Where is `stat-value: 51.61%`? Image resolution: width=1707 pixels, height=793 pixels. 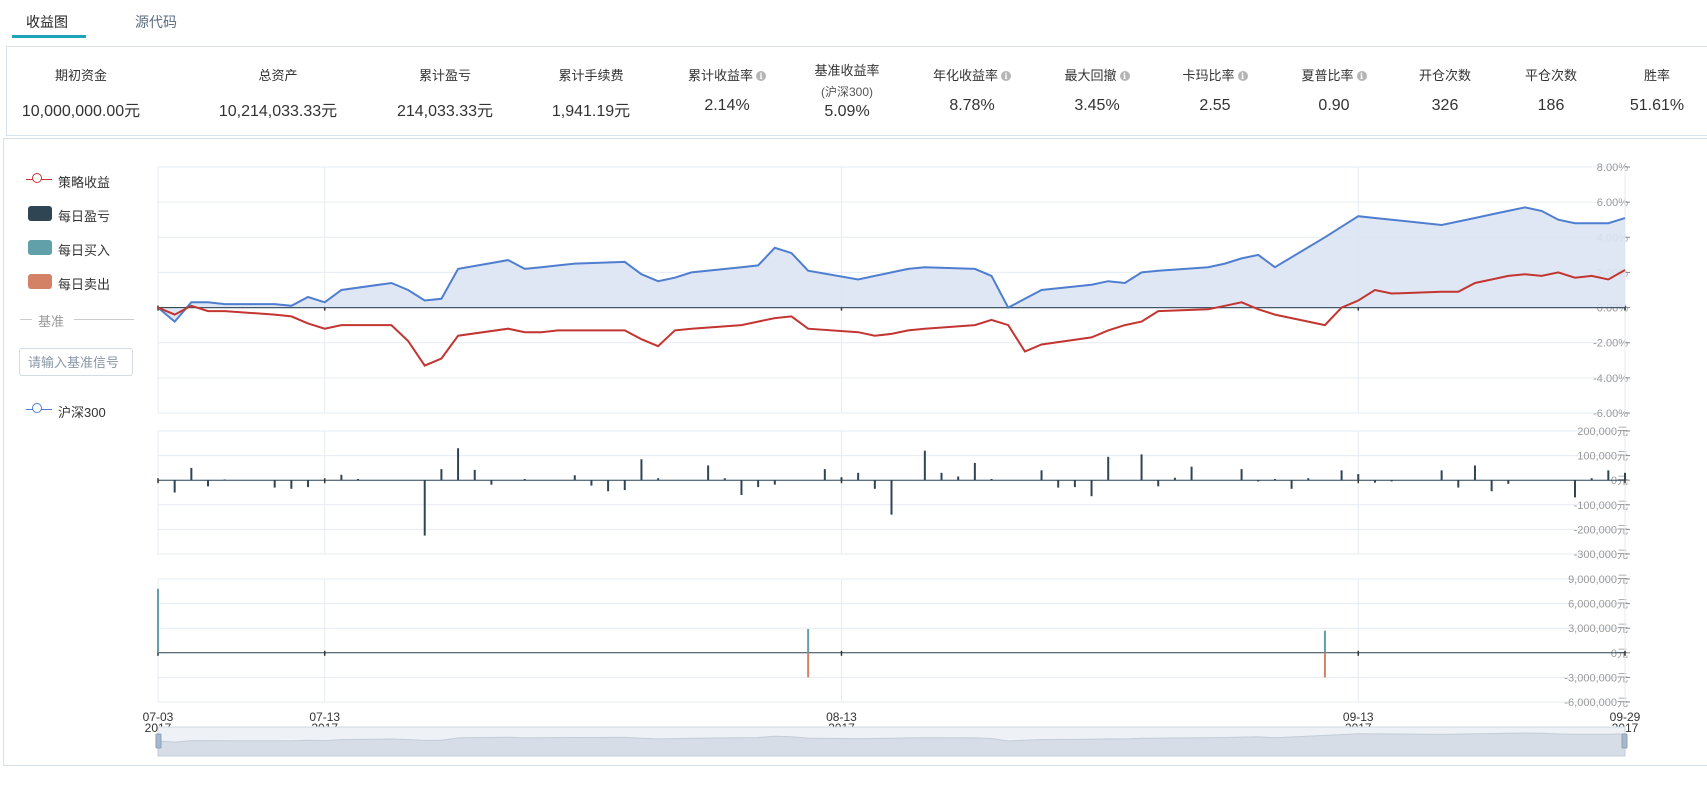 stat-value: 51.61% is located at coordinates (1657, 105).